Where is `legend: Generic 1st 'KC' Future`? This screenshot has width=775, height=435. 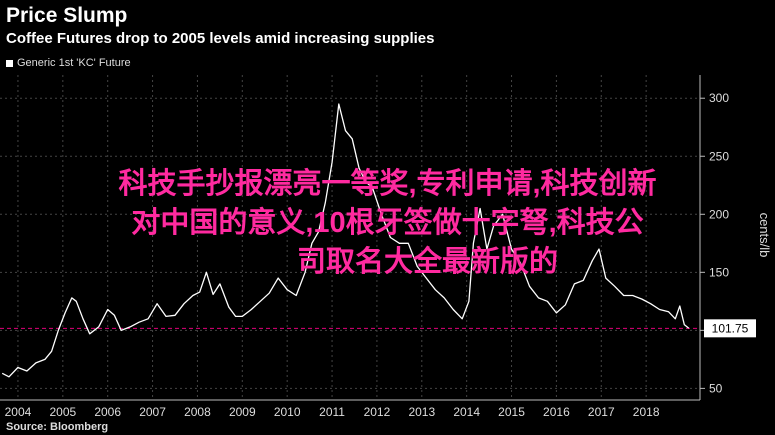 legend: Generic 1st 'KC' Future is located at coordinates (68, 63).